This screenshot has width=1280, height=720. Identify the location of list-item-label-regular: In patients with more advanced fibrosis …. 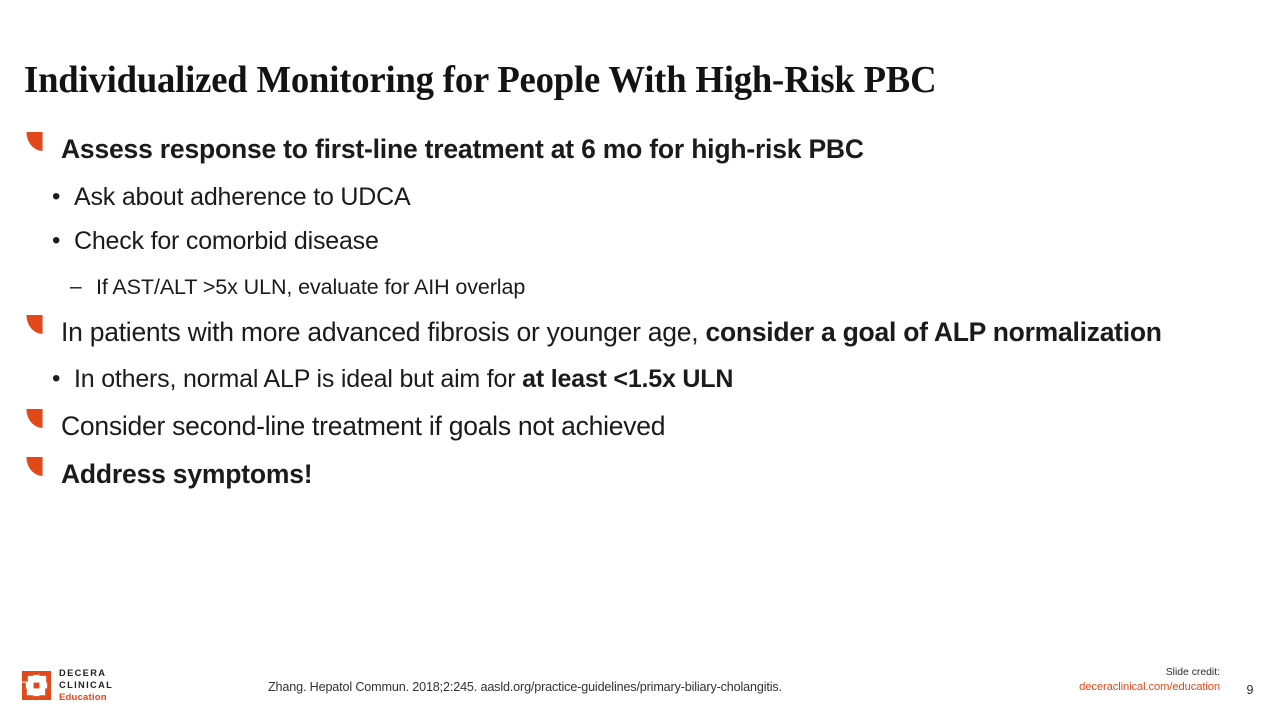
(383, 332).